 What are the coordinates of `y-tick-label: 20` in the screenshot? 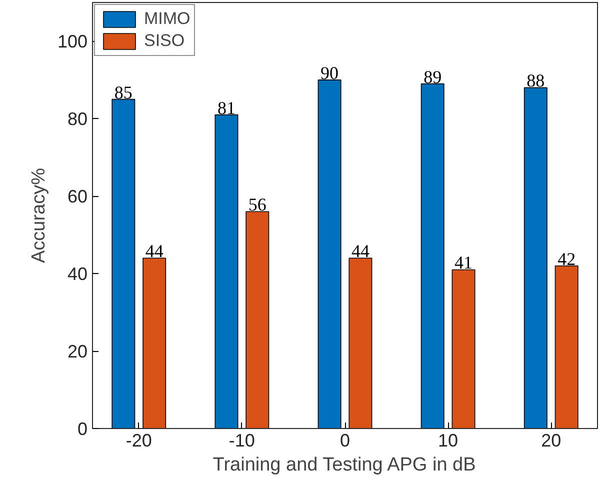 It's located at (77, 352).